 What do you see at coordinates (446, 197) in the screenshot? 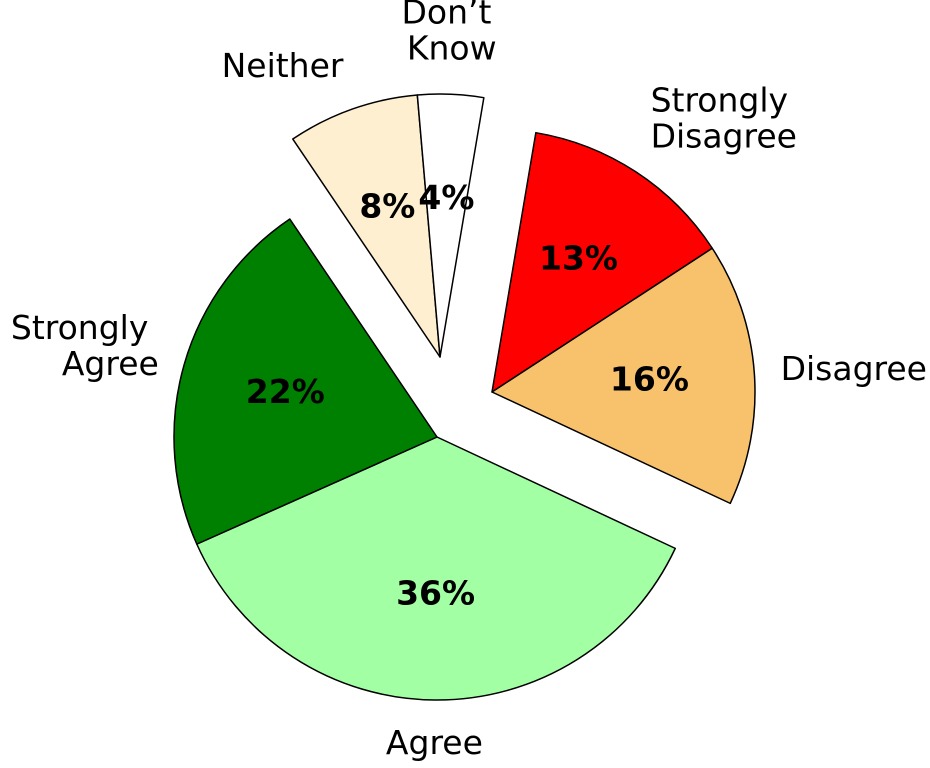
I see `value-label: 4%` at bounding box center [446, 197].